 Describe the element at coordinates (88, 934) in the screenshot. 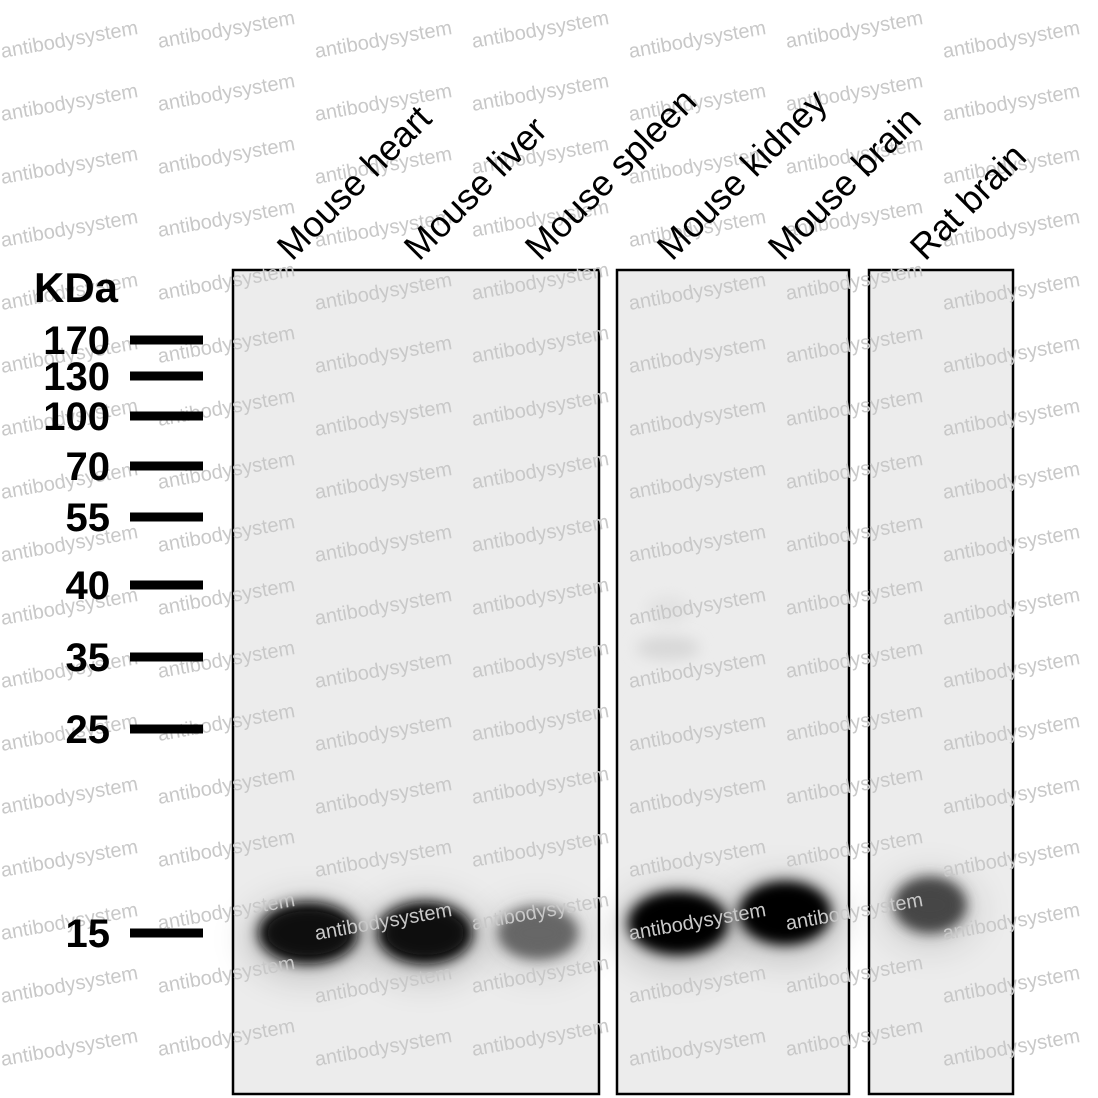

I see `marker-label-15: 15` at that location.